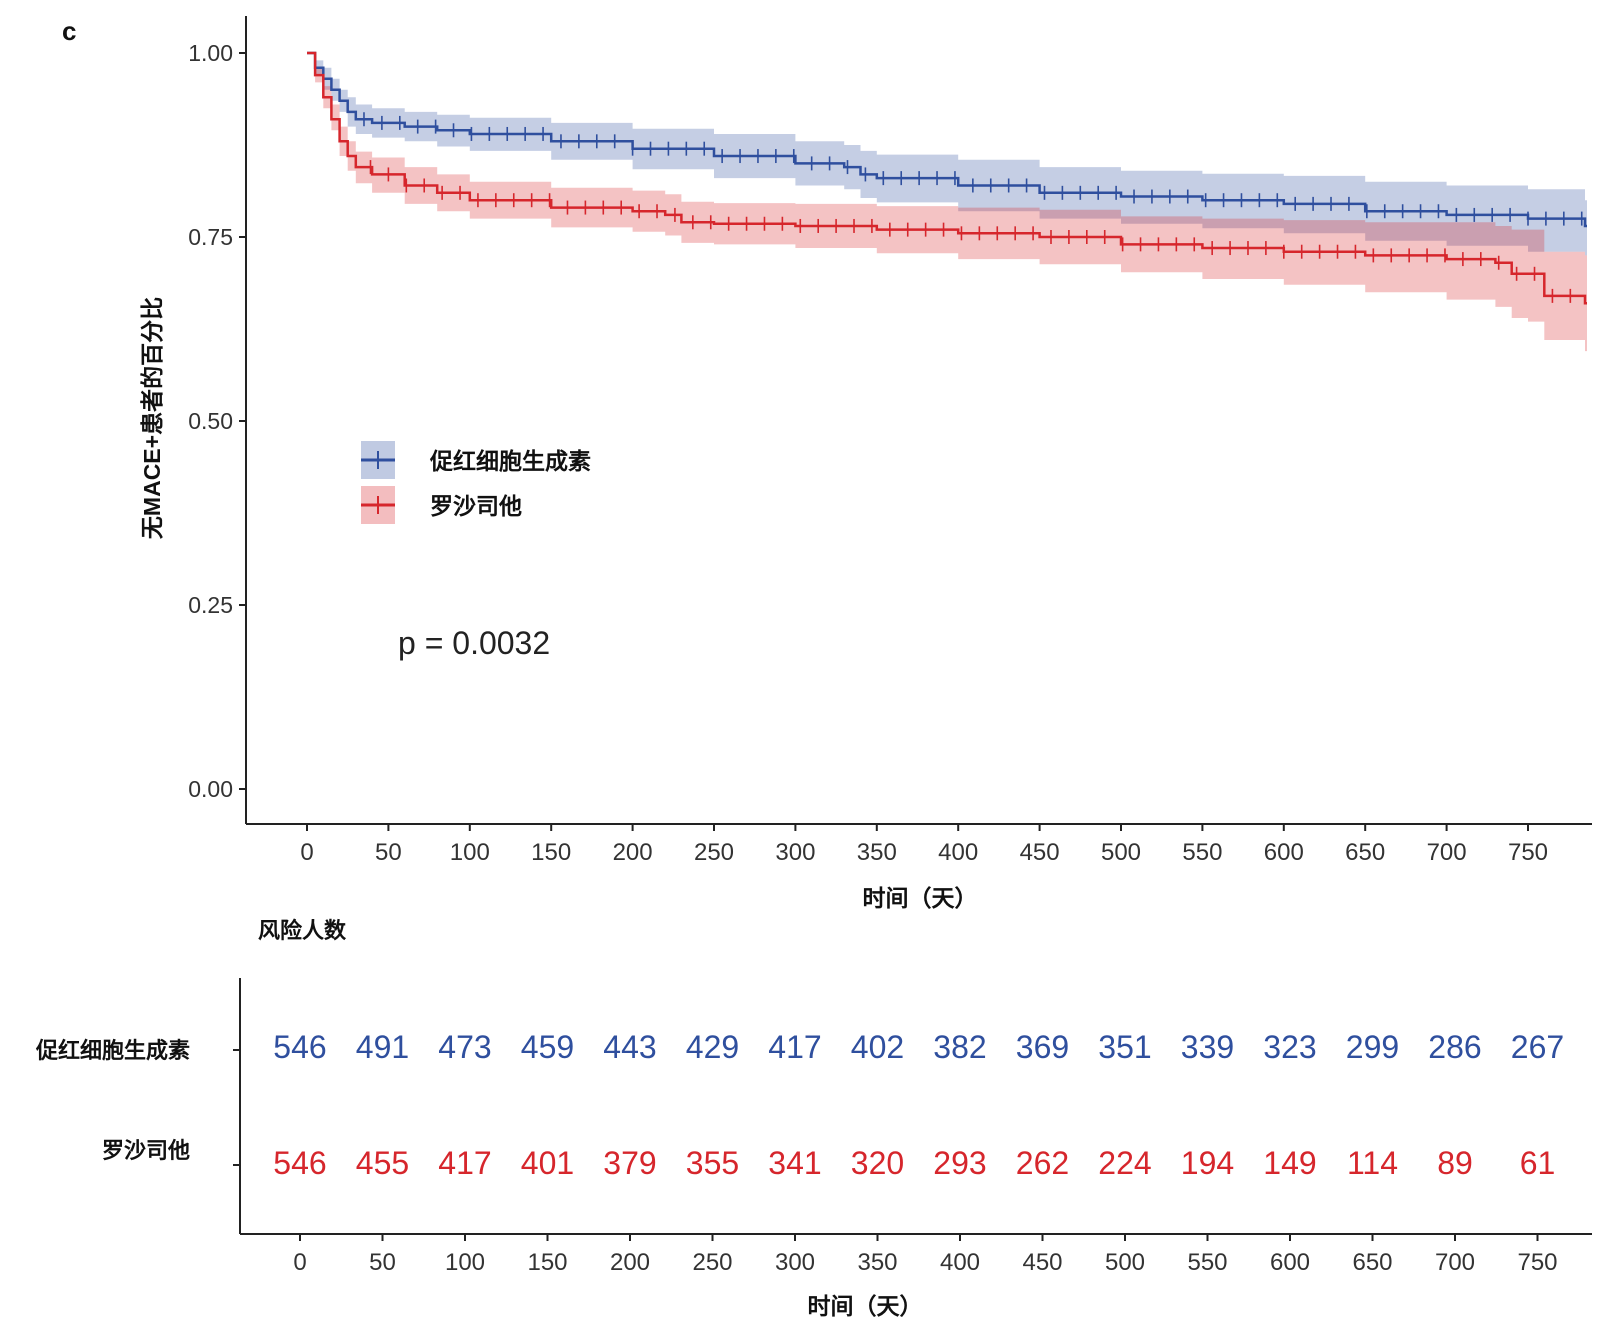 This screenshot has width=1616, height=1320. I want to click on risk-value-series-2: 224, so click(1124, 1163).